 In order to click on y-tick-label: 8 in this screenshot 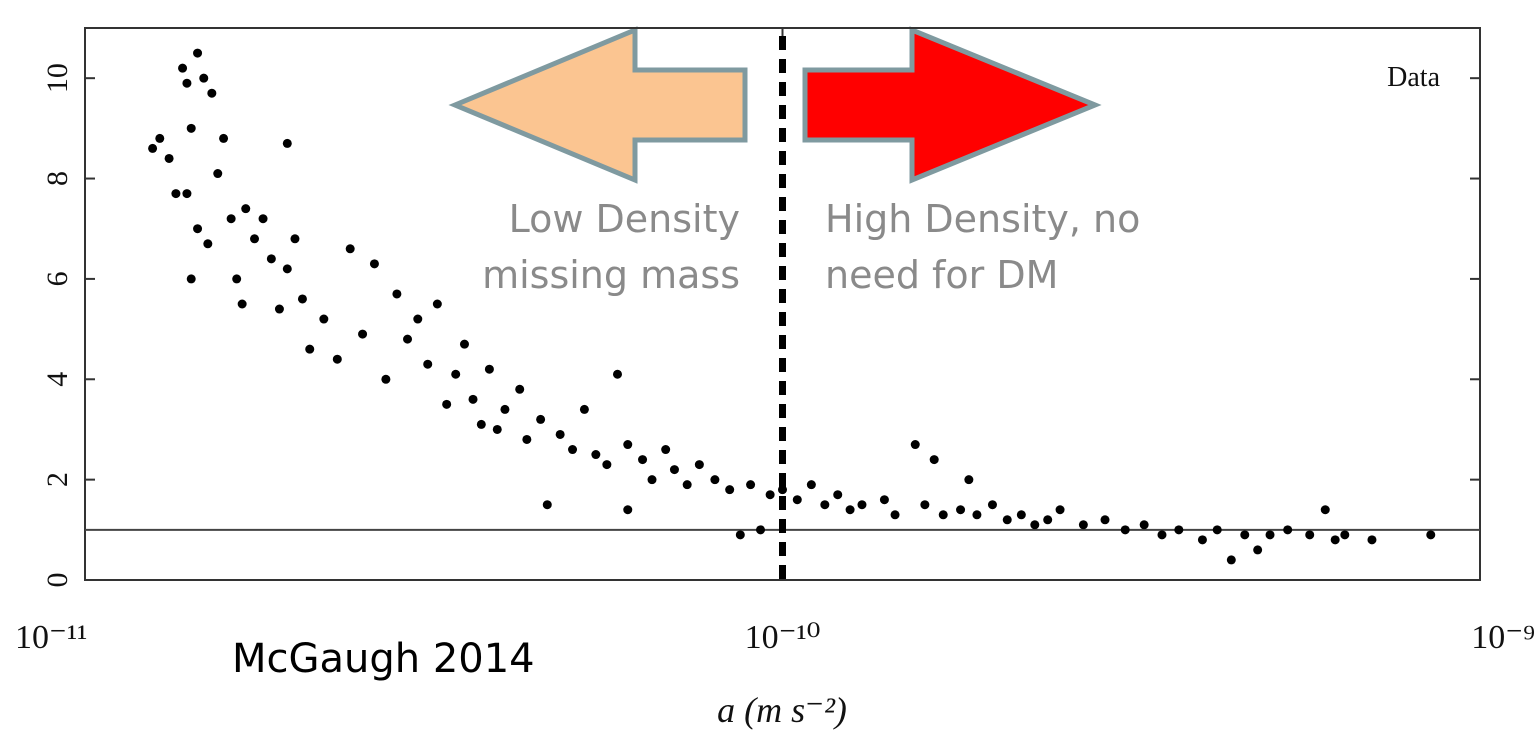, I will do `click(57, 178)`.